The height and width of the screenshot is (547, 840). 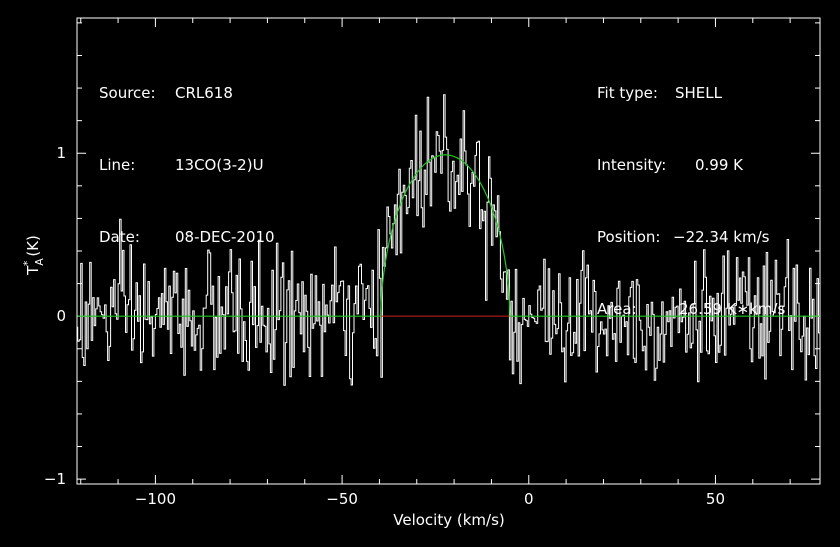 I want to click on y-tick-label: 0, so click(x=61, y=316).